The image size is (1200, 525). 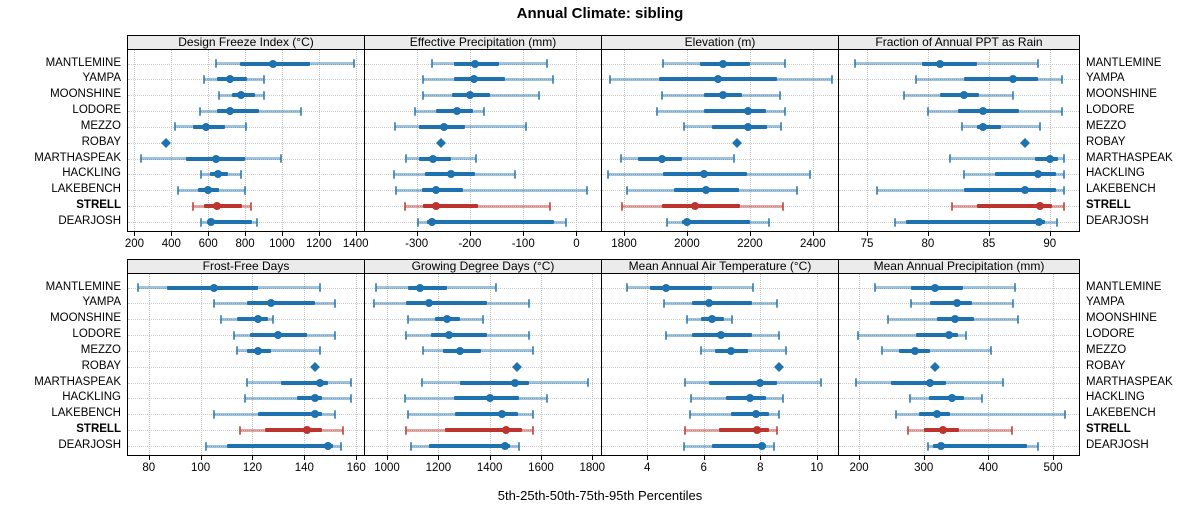 What do you see at coordinates (208, 244) in the screenshot?
I see `x-tick-label: 600` at bounding box center [208, 244].